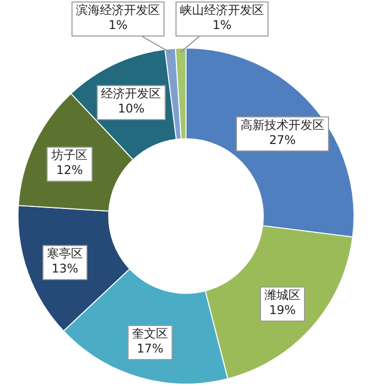 This screenshot has height=390, width=372. Describe the element at coordinates (69, 170) in the screenshot. I see `data-label: 12%` at that location.